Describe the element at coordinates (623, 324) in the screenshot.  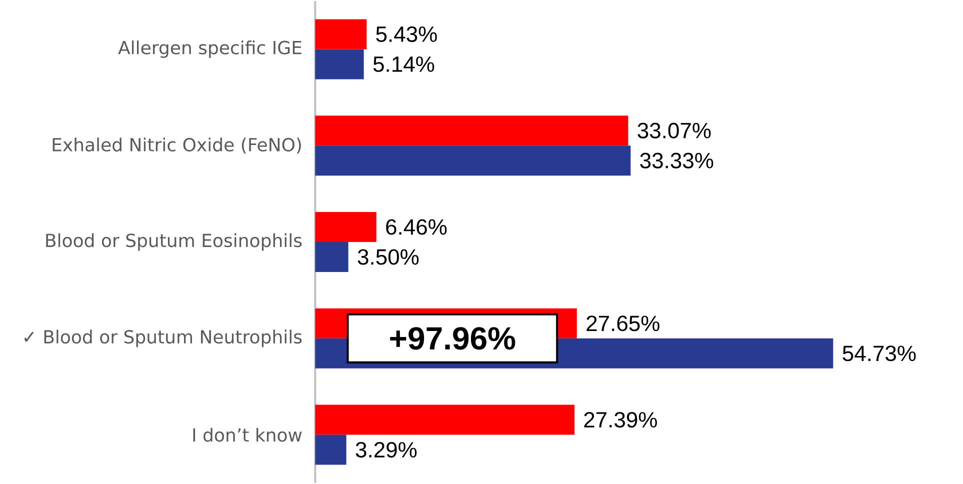
I see `data-label: 27.65%` at that location.